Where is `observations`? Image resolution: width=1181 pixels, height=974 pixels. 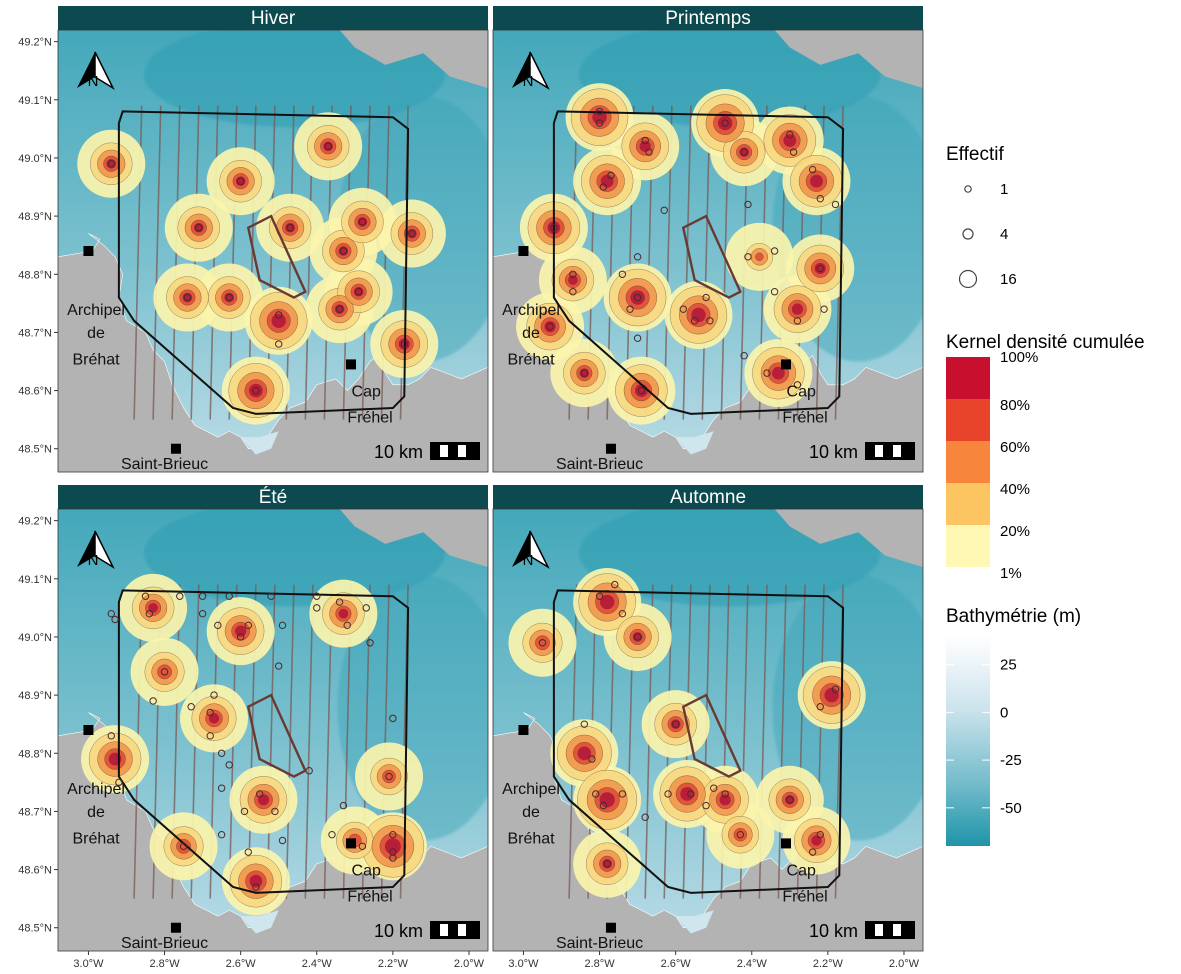
observations is located at coordinates (252, 741).